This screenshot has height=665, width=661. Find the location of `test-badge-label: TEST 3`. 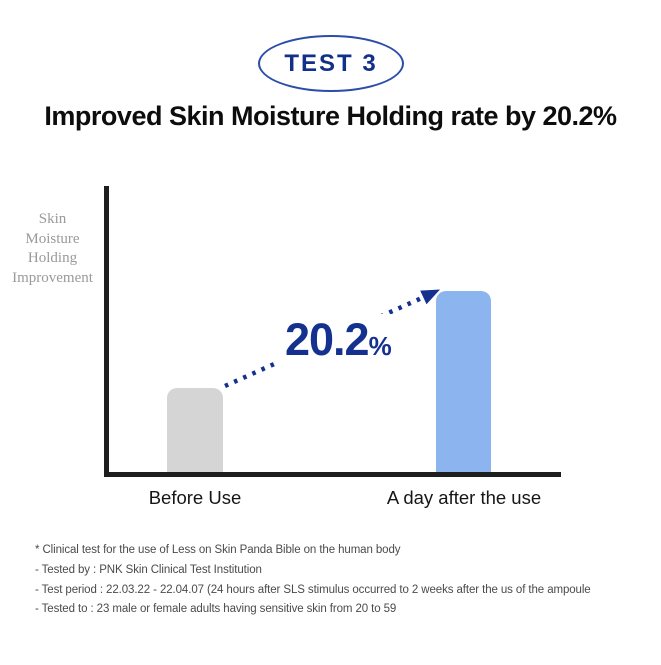

test-badge-label: TEST 3 is located at coordinates (331, 63).